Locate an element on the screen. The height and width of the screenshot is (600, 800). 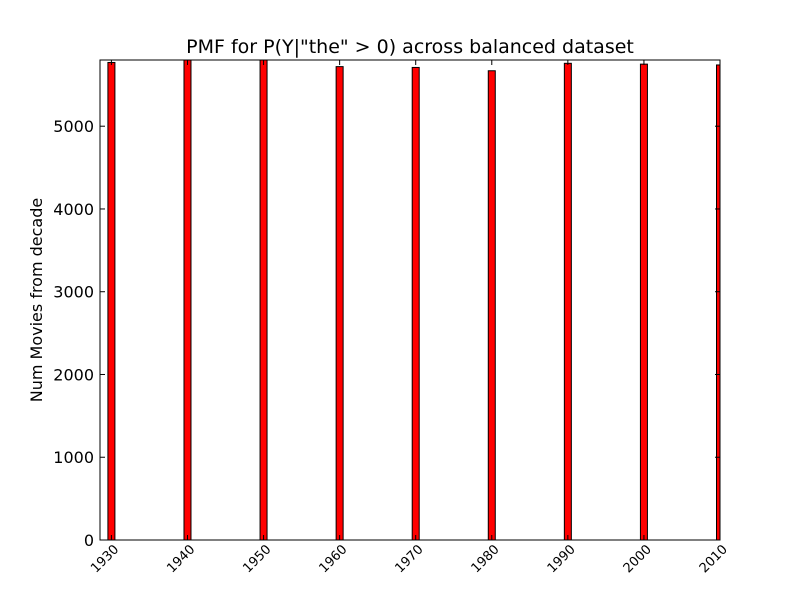
x-tick-label: 1980 is located at coordinates (486, 559).